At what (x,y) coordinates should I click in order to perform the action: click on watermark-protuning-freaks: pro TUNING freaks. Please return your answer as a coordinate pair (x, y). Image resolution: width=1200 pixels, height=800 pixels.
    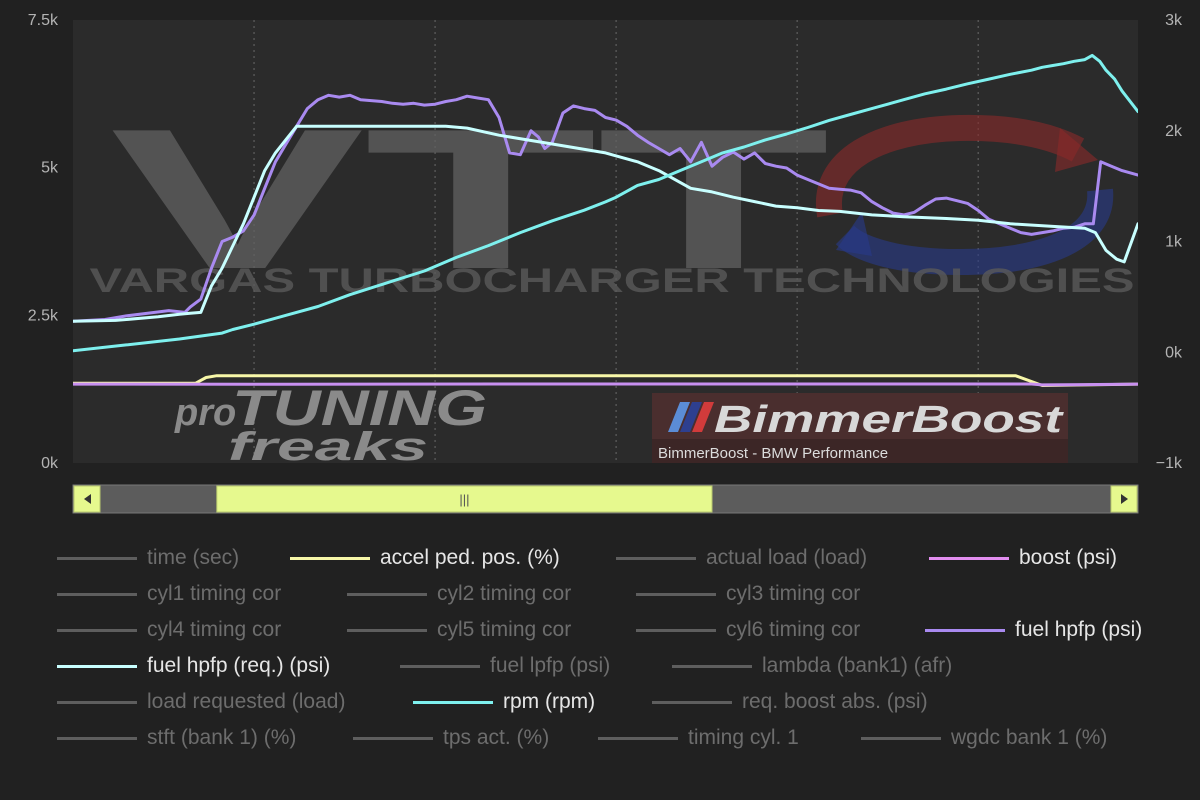
    Looking at the image, I should click on (330, 424).